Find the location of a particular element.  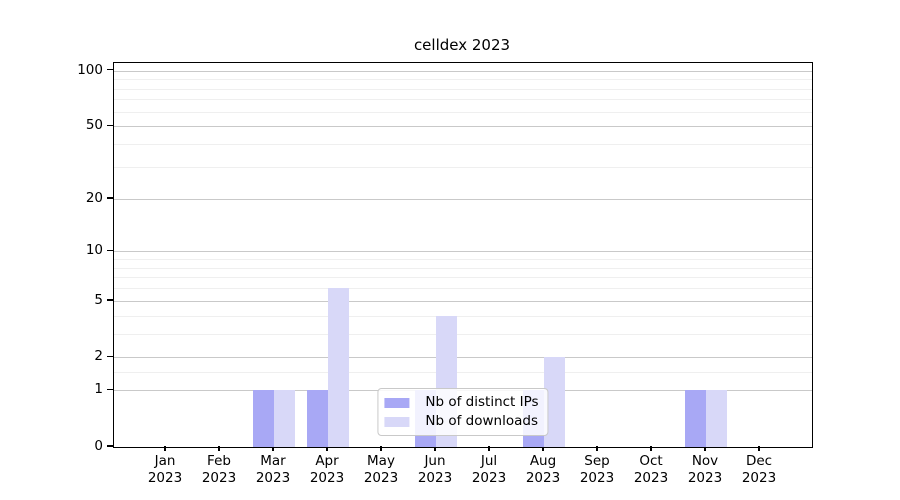

x-tick-label: Jul 2023 is located at coordinates (489, 469).